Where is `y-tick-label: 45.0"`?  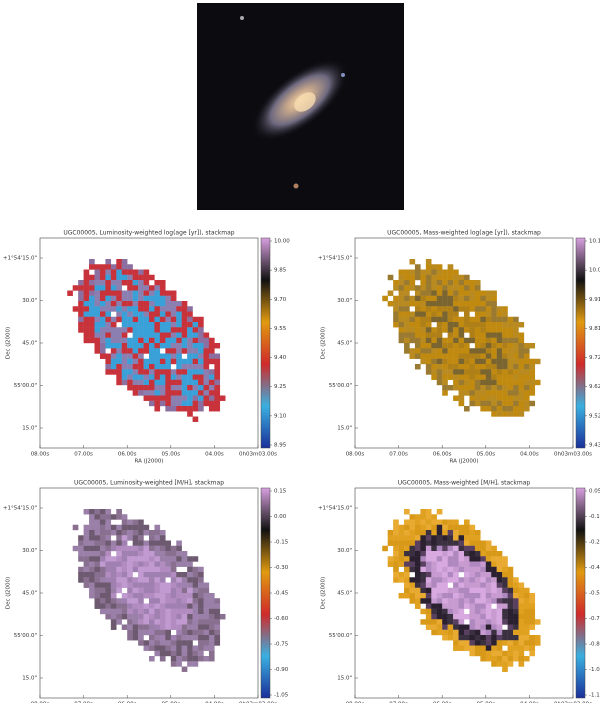
y-tick-label: 45.0" is located at coordinates (29, 594).